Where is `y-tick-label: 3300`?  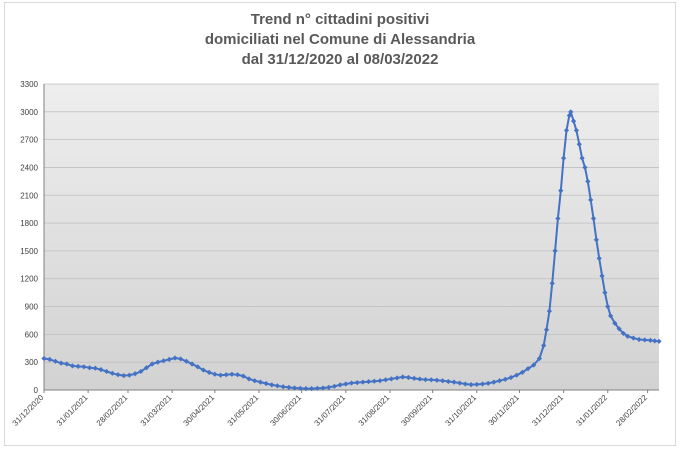
y-tick-label: 3300 is located at coordinates (29, 84).